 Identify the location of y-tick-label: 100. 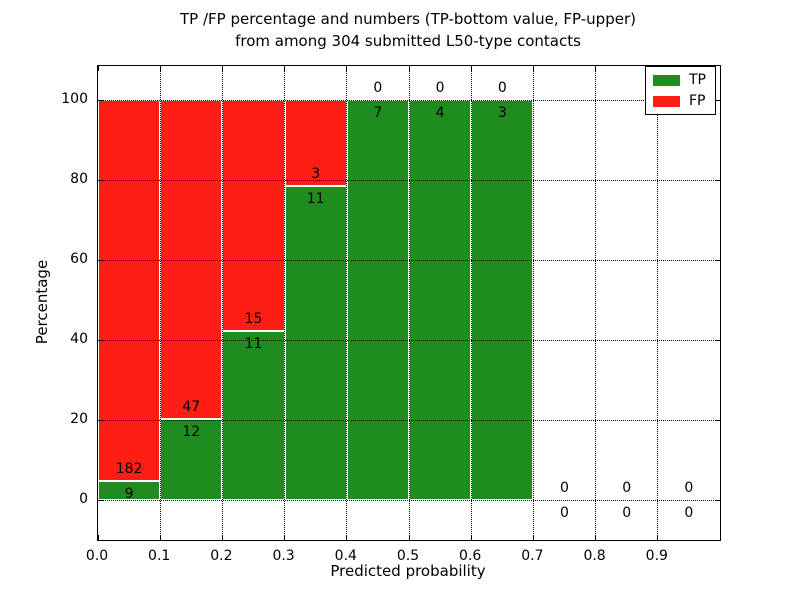
(74, 99).